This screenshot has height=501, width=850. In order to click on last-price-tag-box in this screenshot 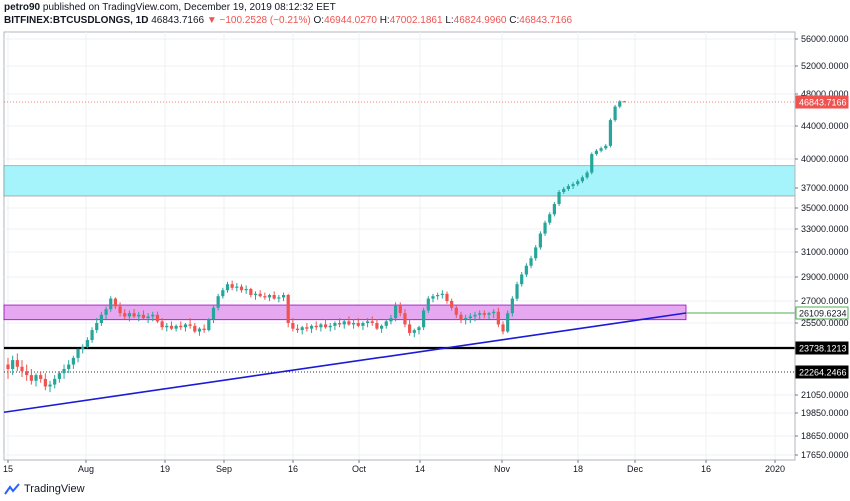, I will do `click(822, 102)`.